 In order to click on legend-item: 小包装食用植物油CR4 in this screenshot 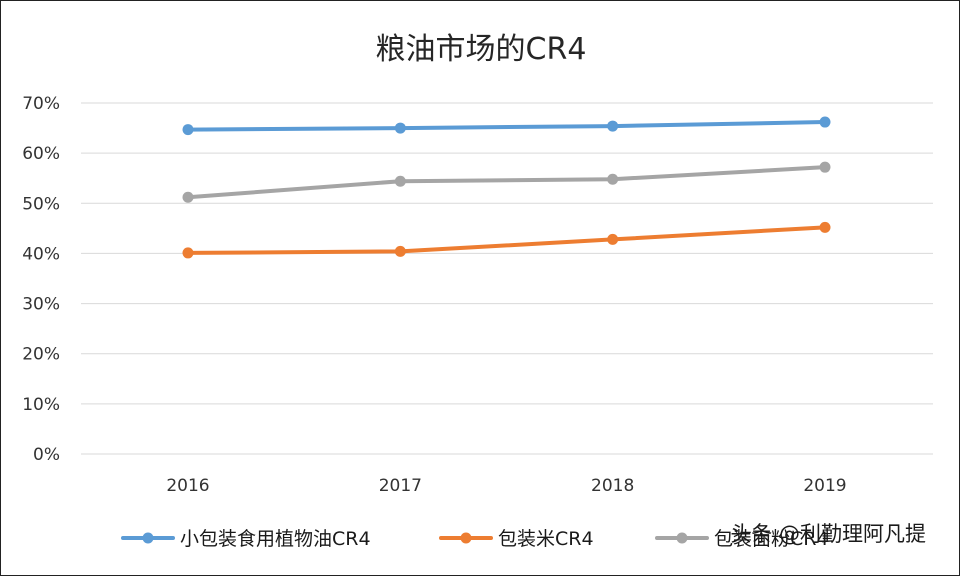, I will do `click(246, 539)`.